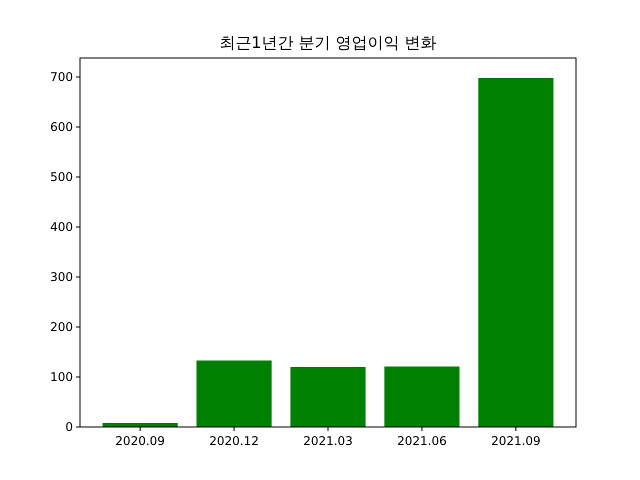 Image resolution: width=640 pixels, height=480 pixels. What do you see at coordinates (61, 327) in the screenshot?
I see `y-tick-label: 200` at bounding box center [61, 327].